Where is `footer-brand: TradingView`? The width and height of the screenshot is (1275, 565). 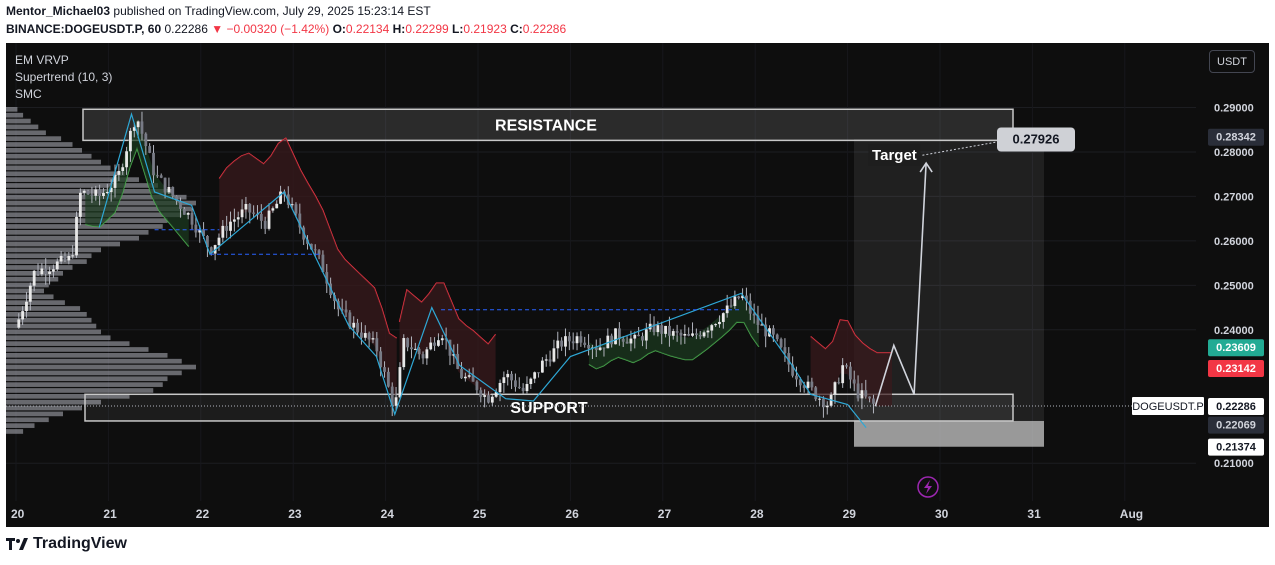
footer-brand: TradingView is located at coordinates (66, 544).